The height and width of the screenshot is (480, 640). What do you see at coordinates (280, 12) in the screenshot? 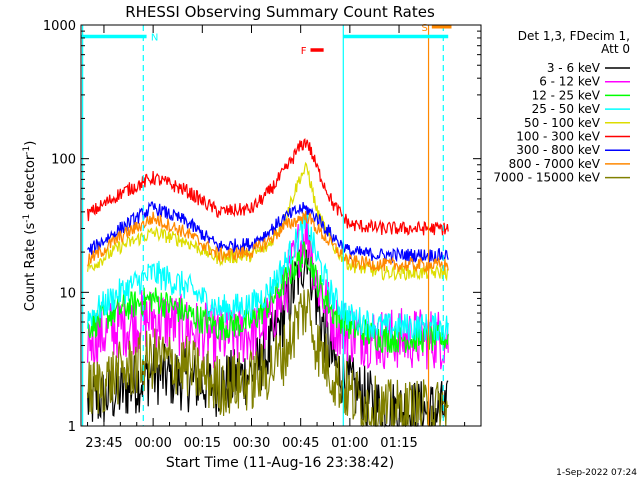
I see `chart-title: RHESSI Observing Summary Count Rates` at bounding box center [280, 12].